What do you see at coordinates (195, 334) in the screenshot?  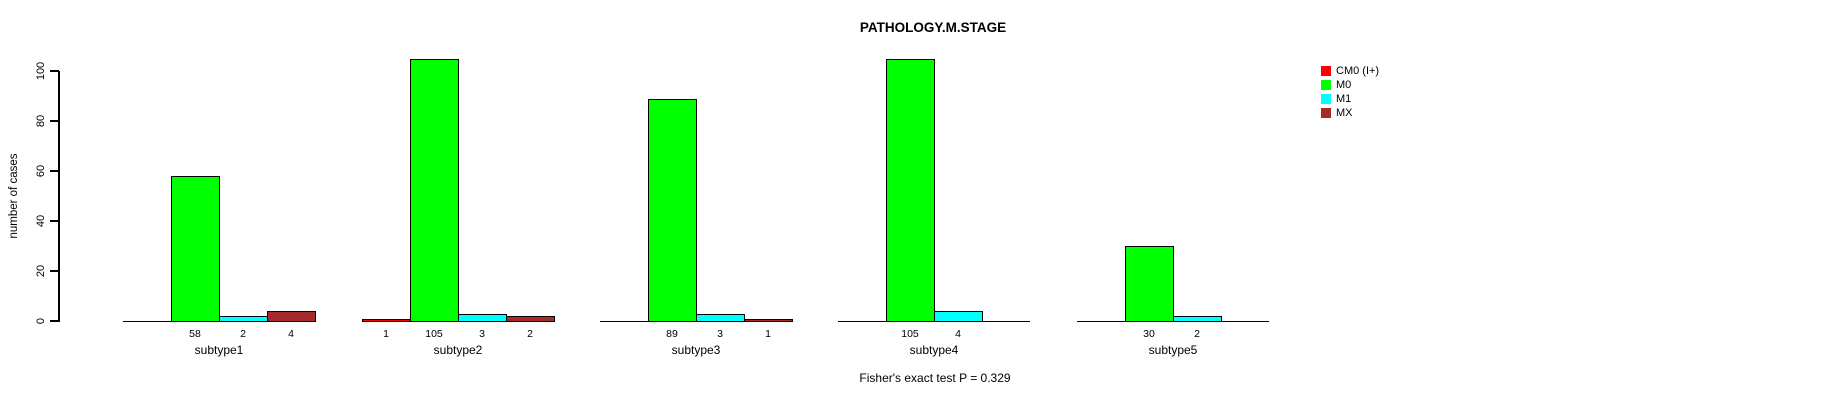 I see `bar-value-label: 58` at bounding box center [195, 334].